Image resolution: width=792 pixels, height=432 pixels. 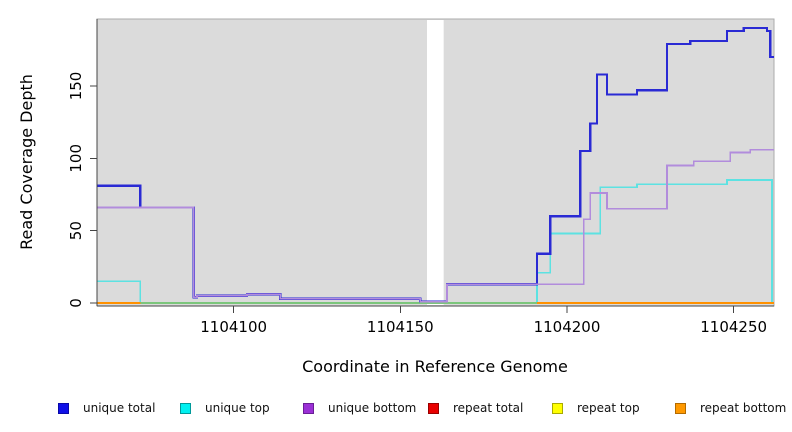 I want to click on legend-item-repeat-top: repeat top, so click(x=596, y=408).